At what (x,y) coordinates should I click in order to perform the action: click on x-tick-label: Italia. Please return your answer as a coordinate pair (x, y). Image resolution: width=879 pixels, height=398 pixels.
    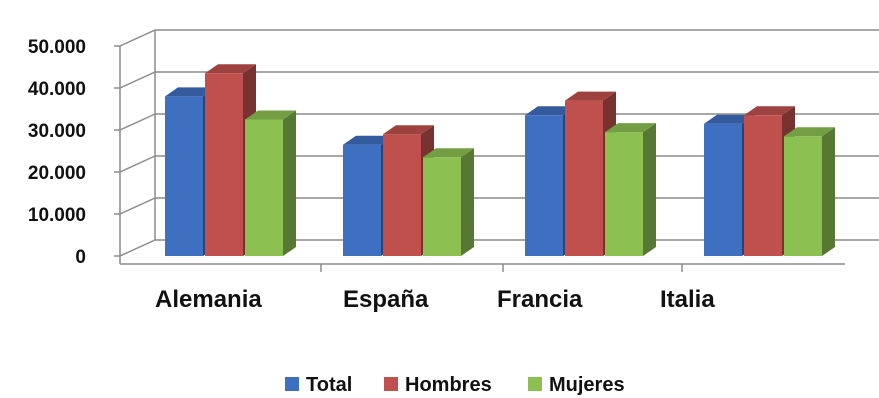
    Looking at the image, I should click on (687, 299).